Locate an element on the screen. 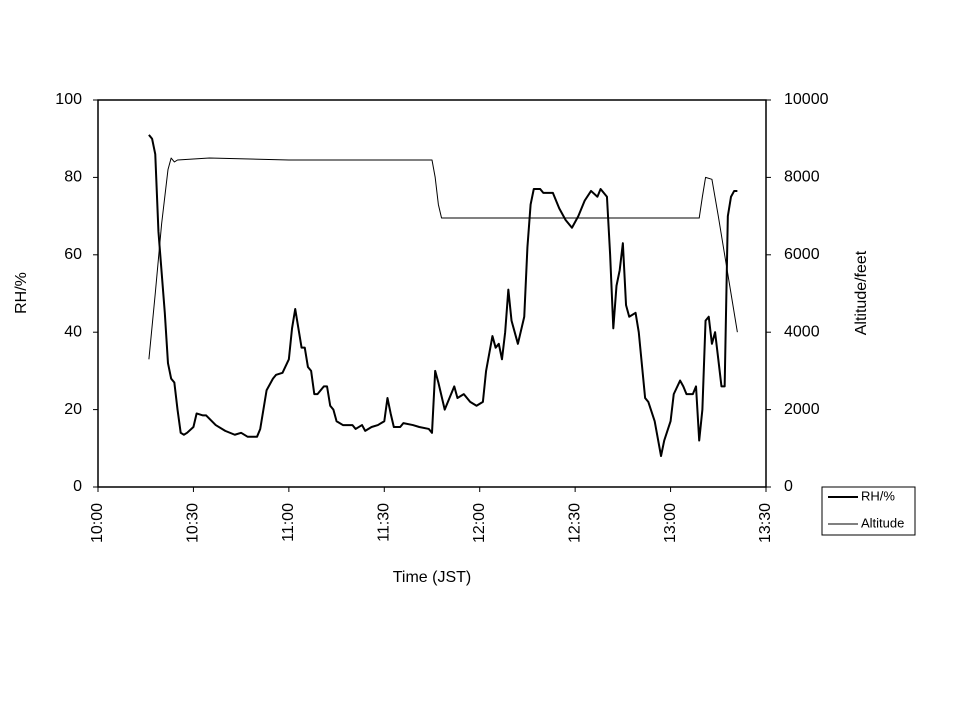  x-tick-label: 13:00 is located at coordinates (670, 523).